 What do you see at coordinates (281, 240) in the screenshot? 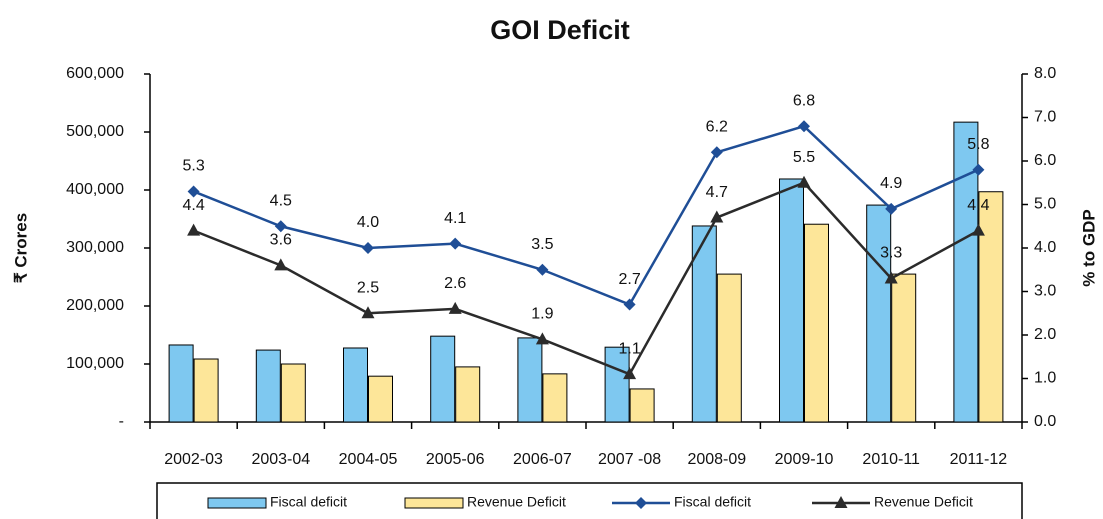
I see `data-label: 3.6` at bounding box center [281, 240].